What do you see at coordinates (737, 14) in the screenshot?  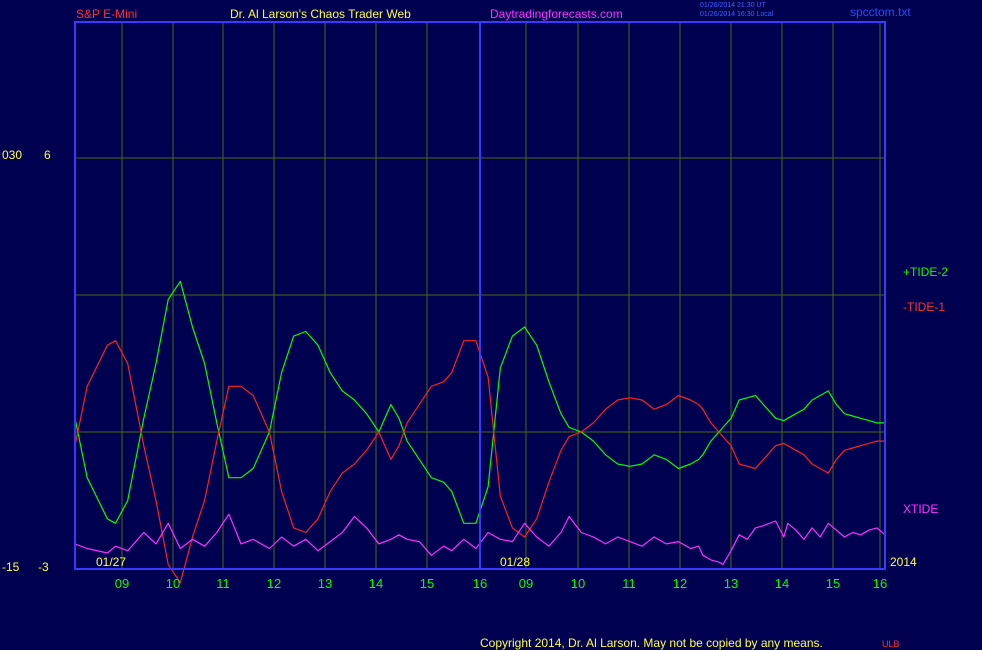 I see `timestamp-local: 01/26/2014 16:30 Local` at bounding box center [737, 14].